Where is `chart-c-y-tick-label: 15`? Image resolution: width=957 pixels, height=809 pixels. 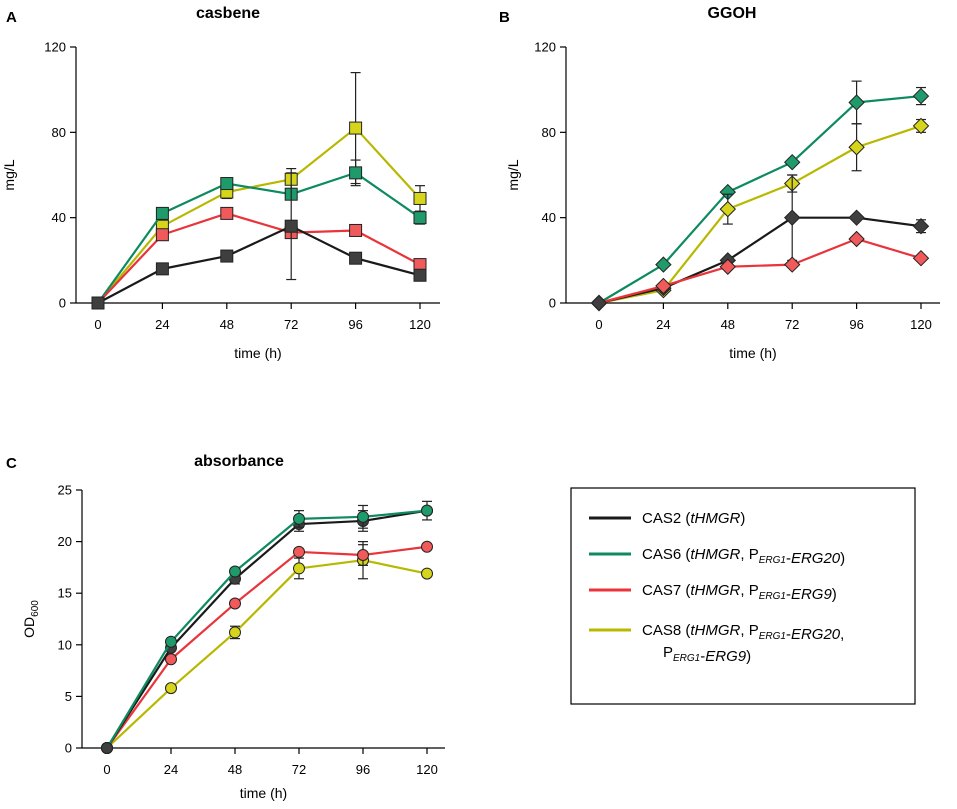 chart-c-y-tick-label: 15 is located at coordinates (65, 593).